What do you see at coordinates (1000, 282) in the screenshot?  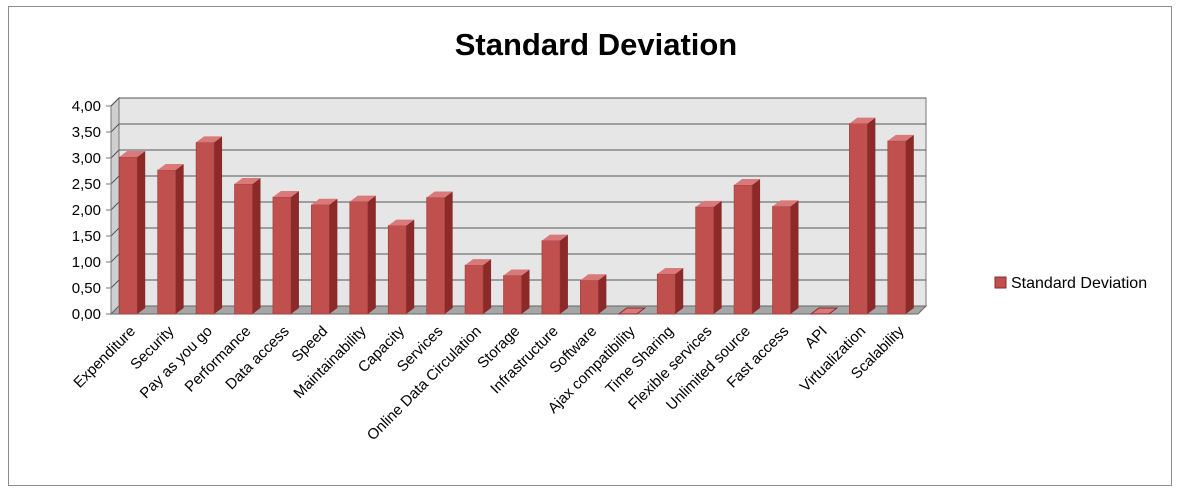 I see `legend-swatch` at bounding box center [1000, 282].